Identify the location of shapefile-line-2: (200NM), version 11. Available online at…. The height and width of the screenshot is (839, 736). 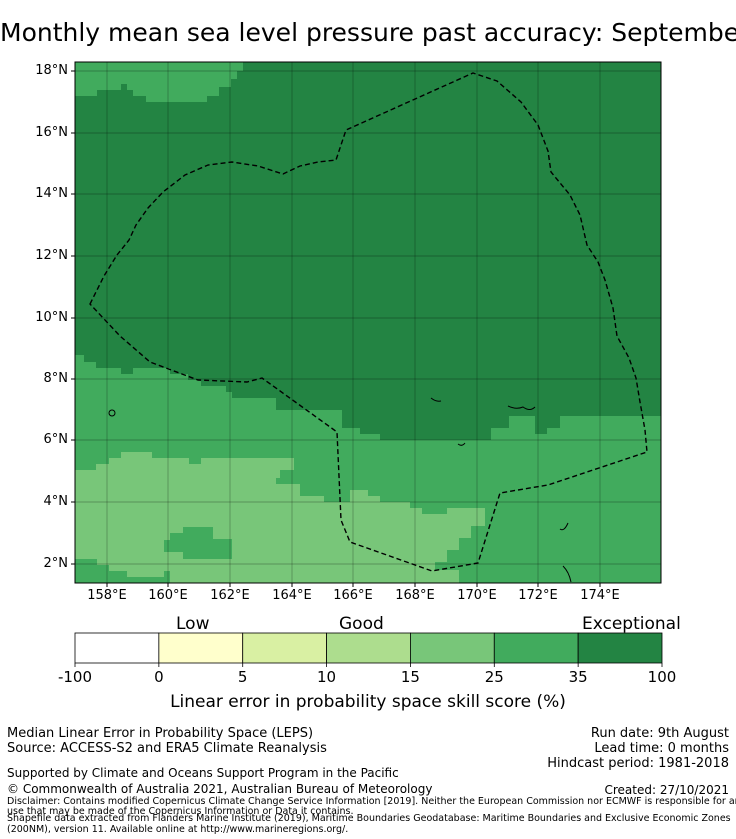
(178, 829).